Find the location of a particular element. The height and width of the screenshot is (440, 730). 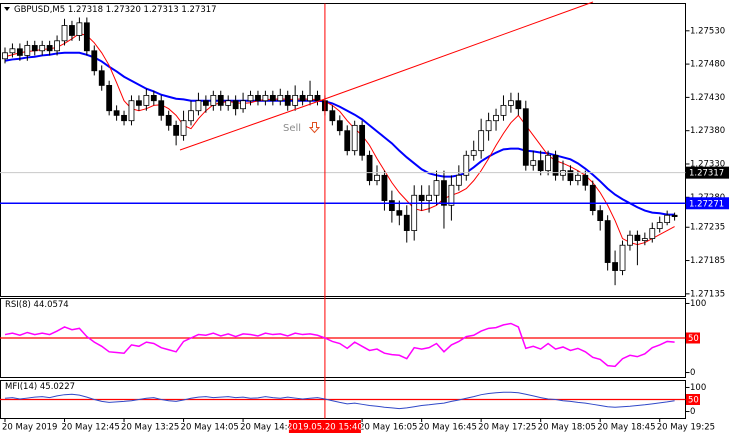

y-tick-label: 1.27330 is located at coordinates (707, 164).